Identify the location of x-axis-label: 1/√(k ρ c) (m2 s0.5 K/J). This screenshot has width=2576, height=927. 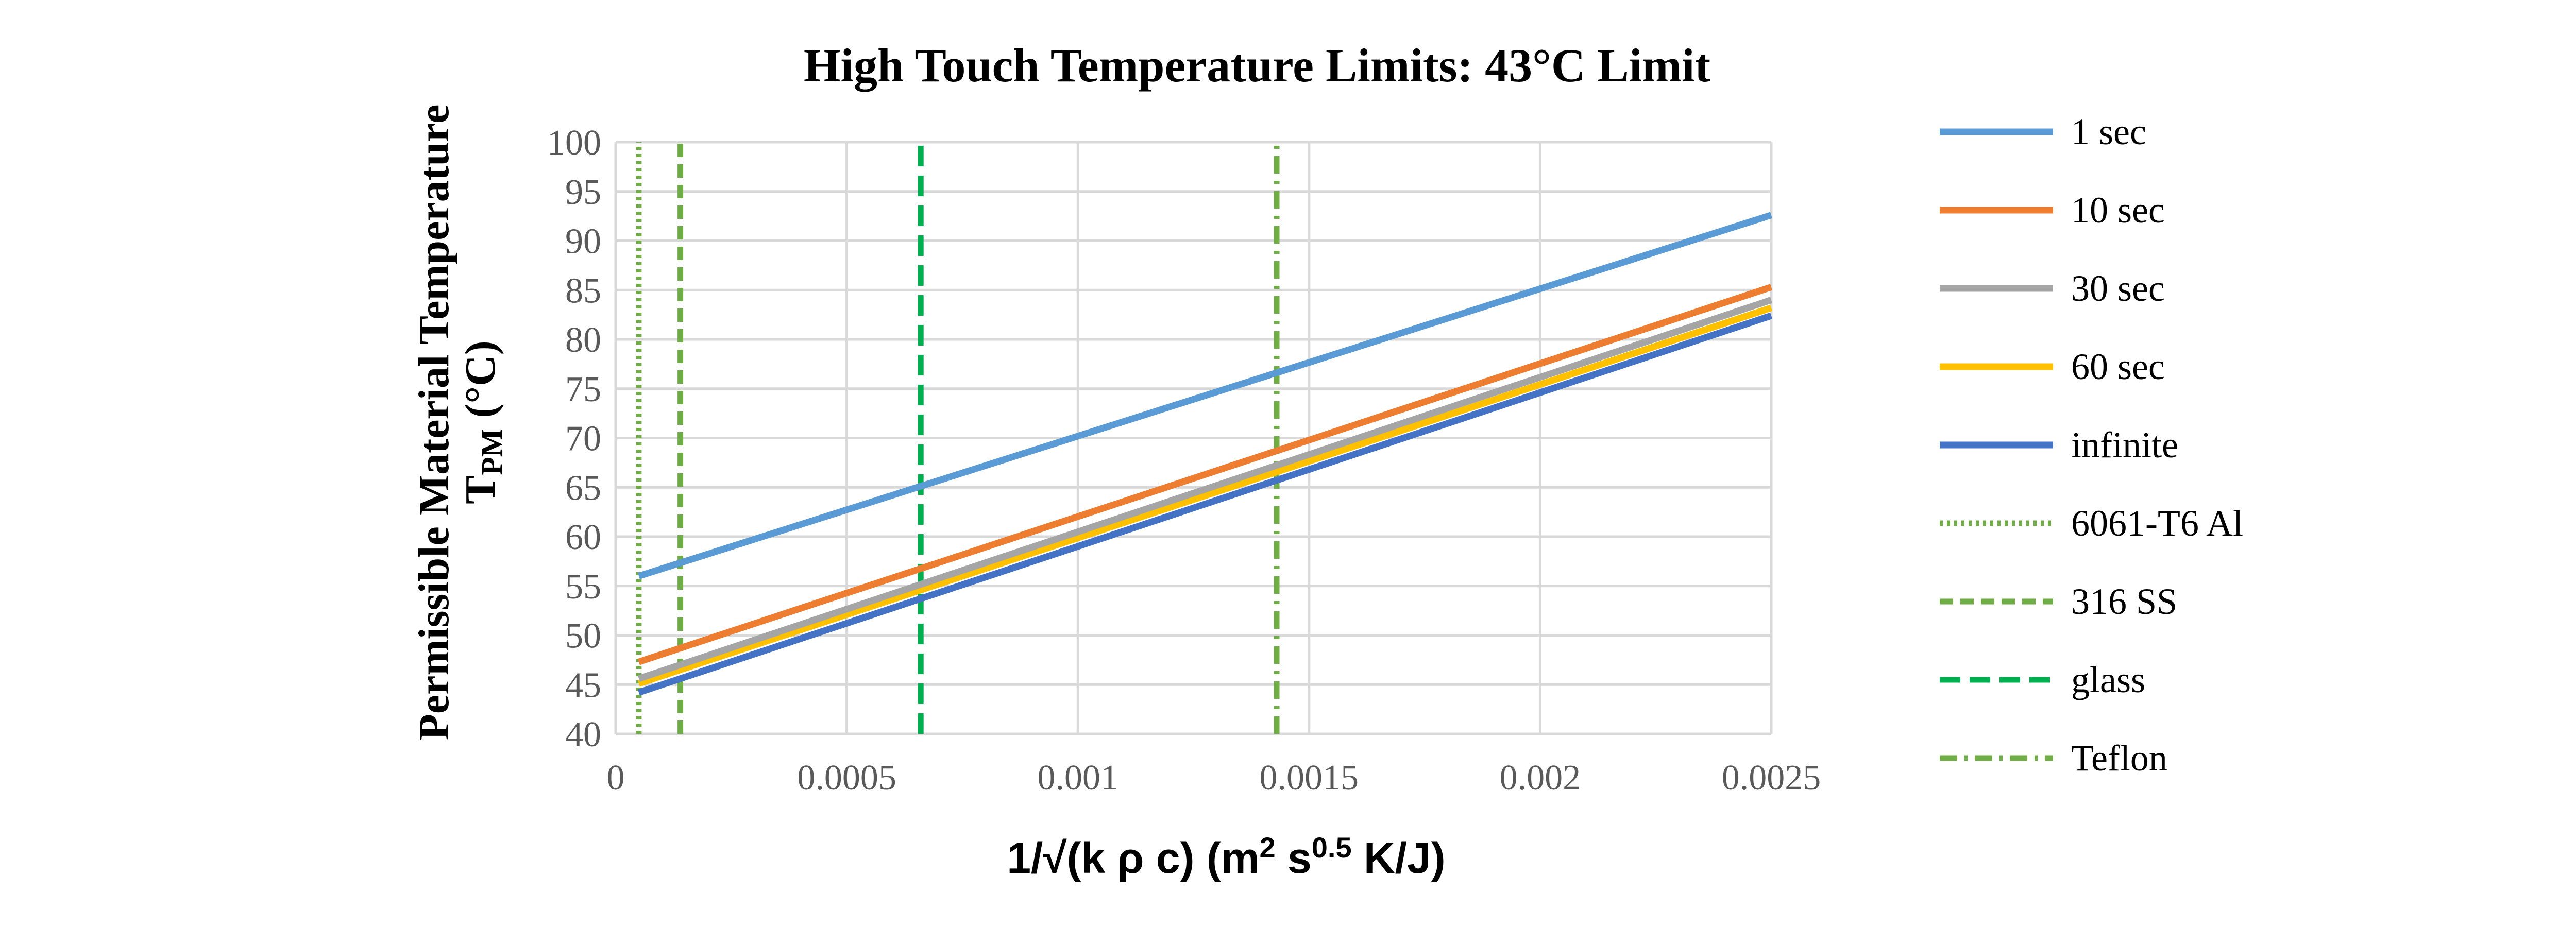
(1226, 857).